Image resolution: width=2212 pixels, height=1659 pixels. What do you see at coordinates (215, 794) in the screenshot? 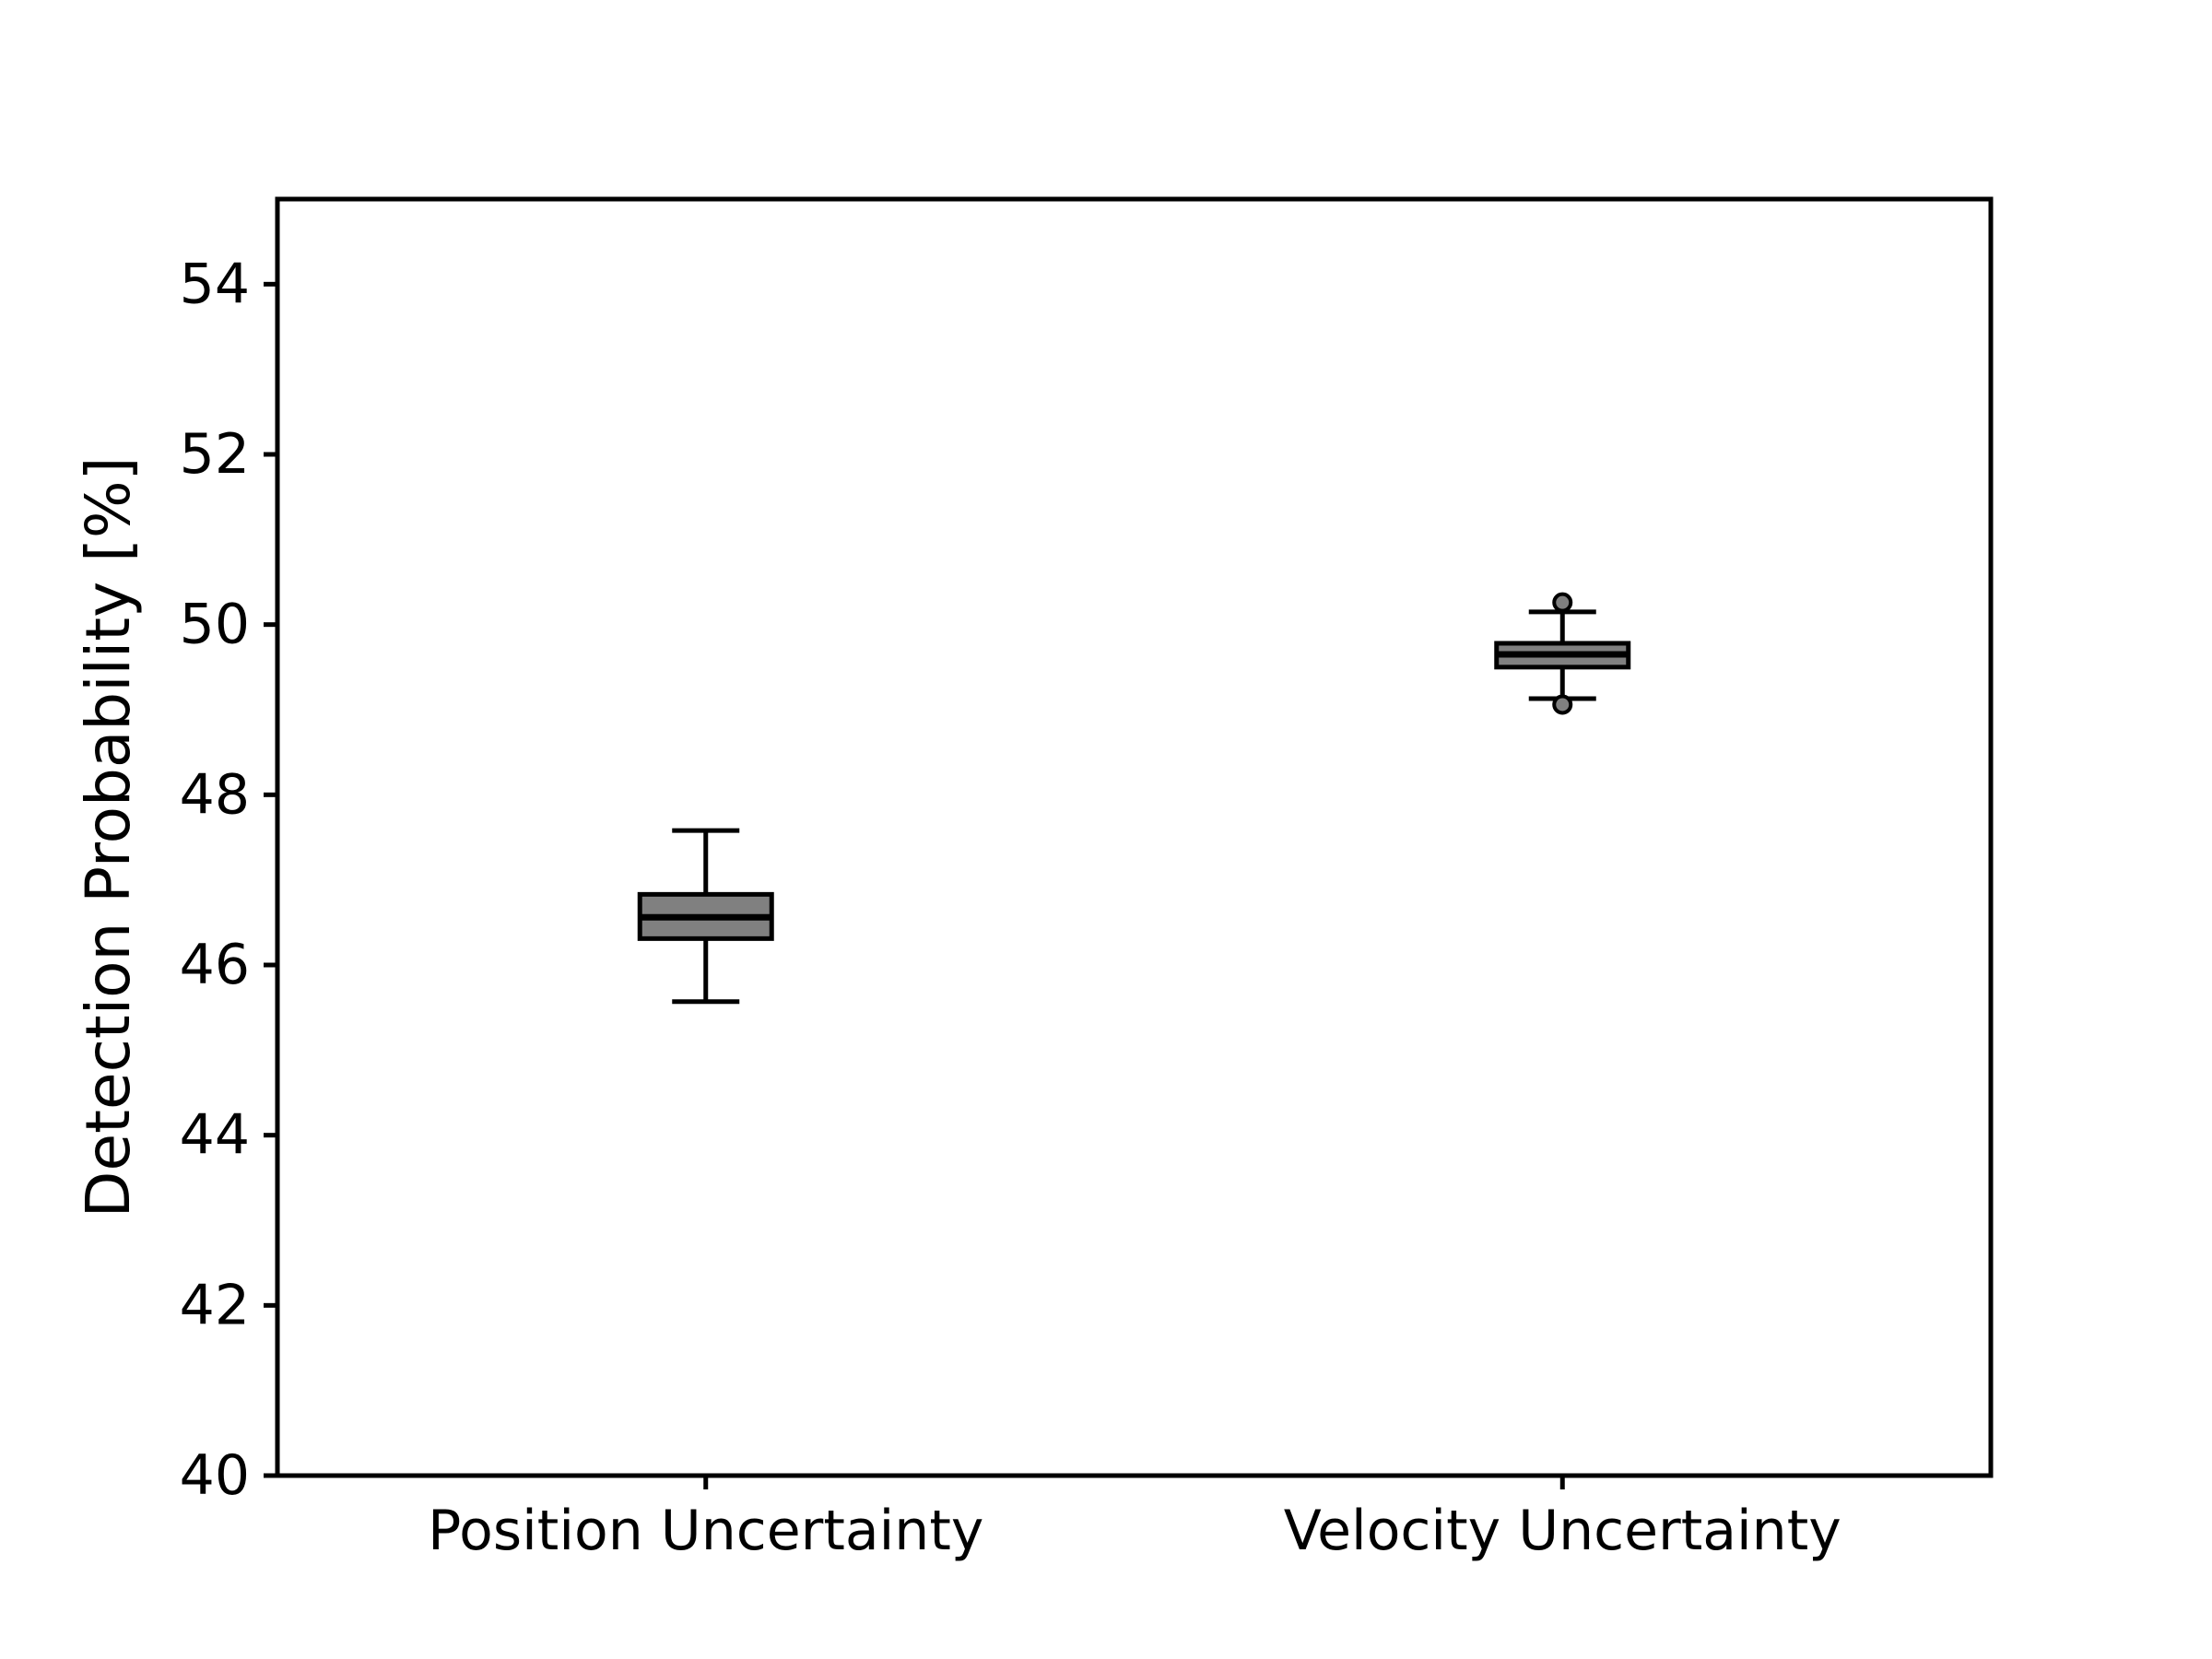
I see `y-tick-label: 48` at bounding box center [215, 794].